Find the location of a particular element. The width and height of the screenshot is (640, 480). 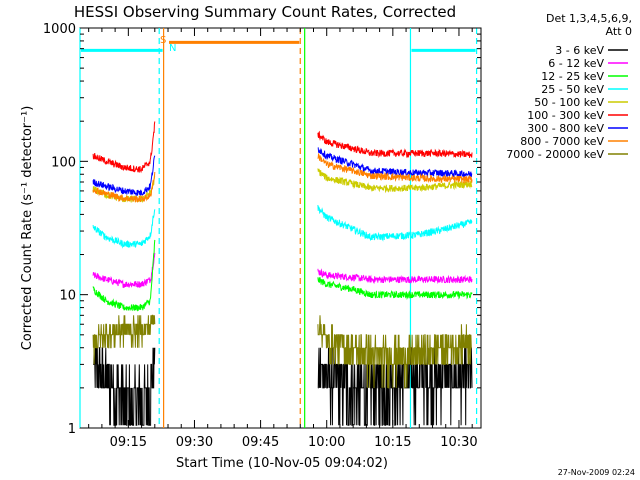

y-tick-label-0: 1 is located at coordinates (72, 429).